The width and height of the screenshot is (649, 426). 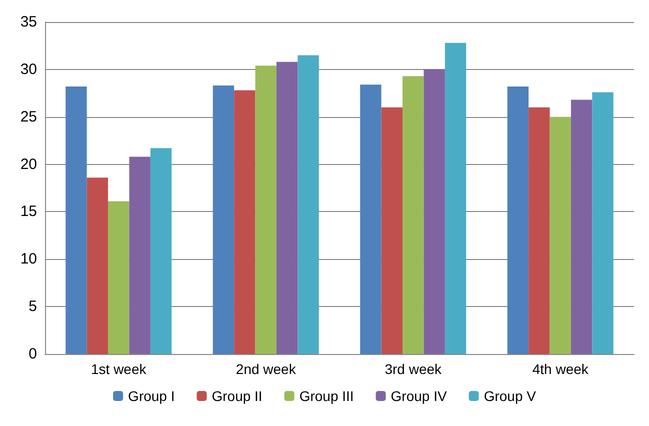 I want to click on x-tick-label: 1st week, so click(x=119, y=369).